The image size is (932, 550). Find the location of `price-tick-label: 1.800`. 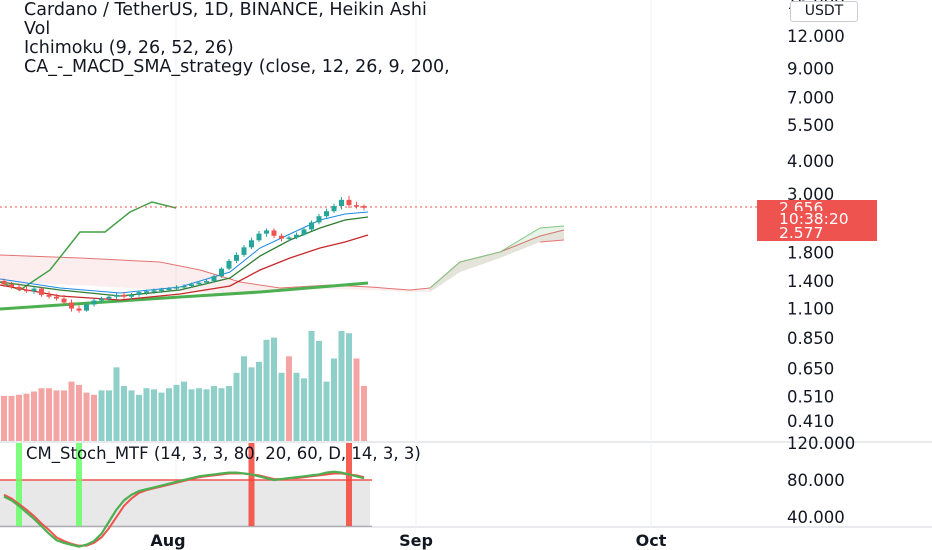

price-tick-label: 1.800 is located at coordinates (810, 252).